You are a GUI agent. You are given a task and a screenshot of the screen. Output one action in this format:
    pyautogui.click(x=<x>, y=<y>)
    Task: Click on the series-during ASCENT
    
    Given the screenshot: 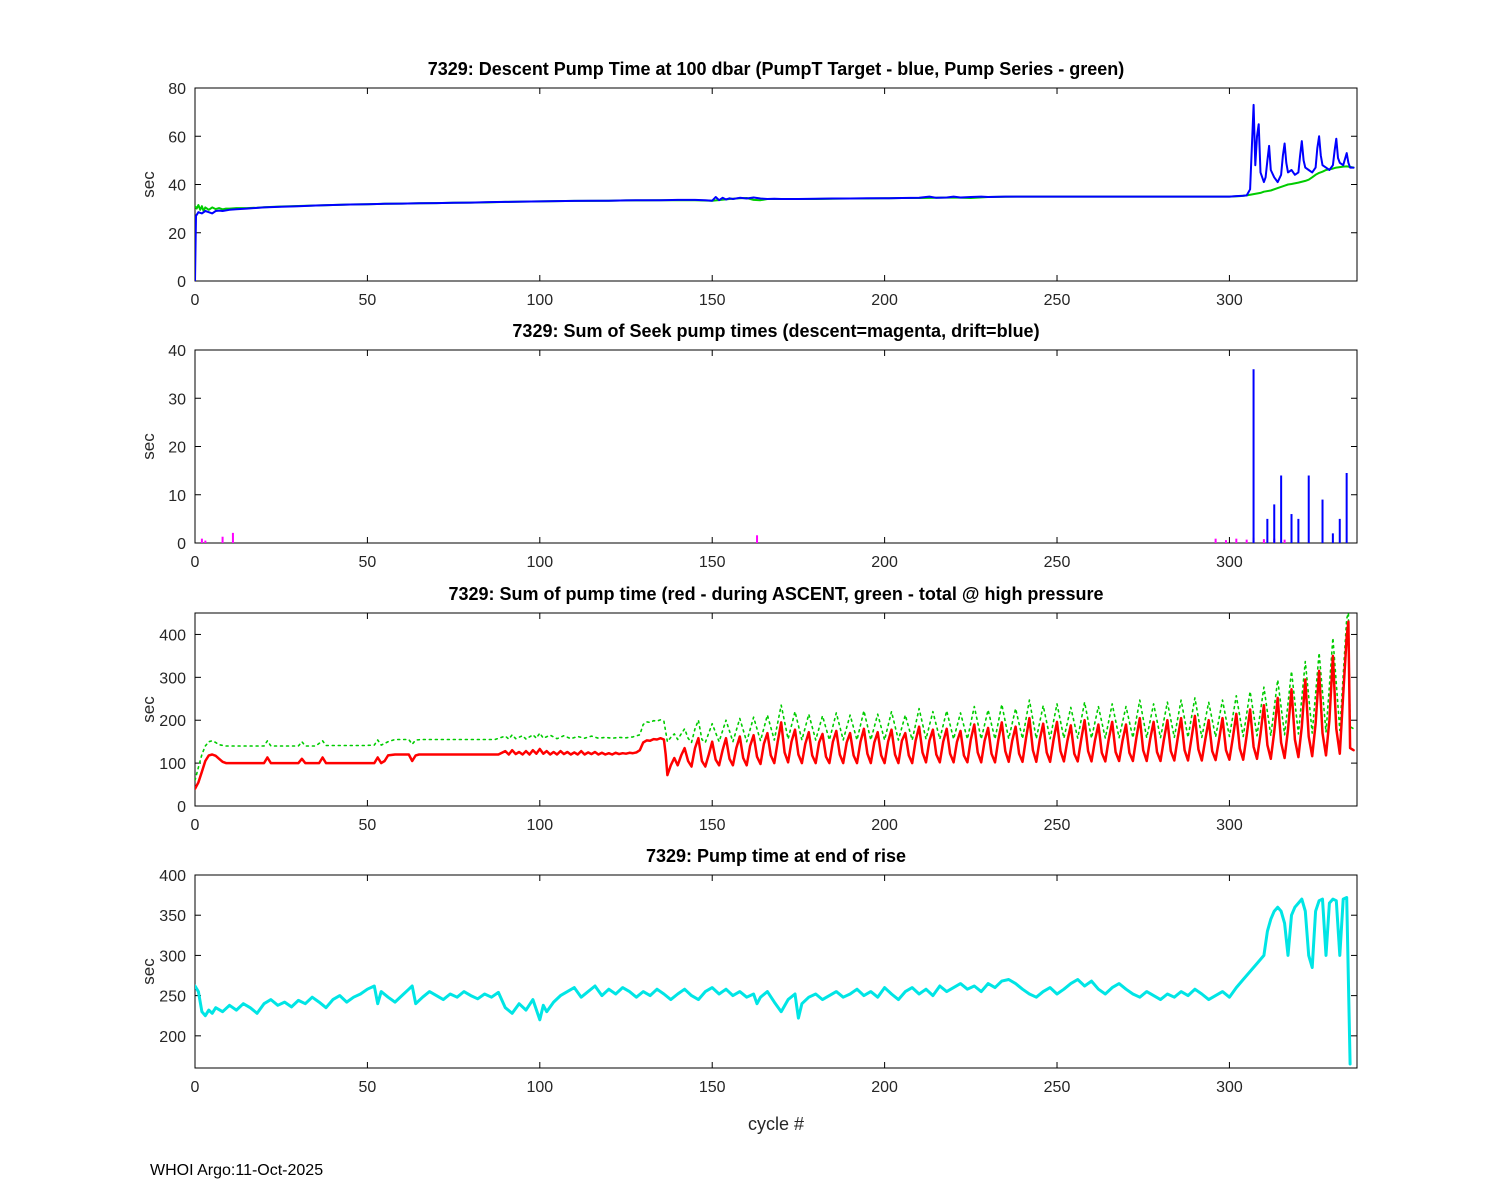 What is the action you would take?
    pyautogui.click(x=775, y=705)
    